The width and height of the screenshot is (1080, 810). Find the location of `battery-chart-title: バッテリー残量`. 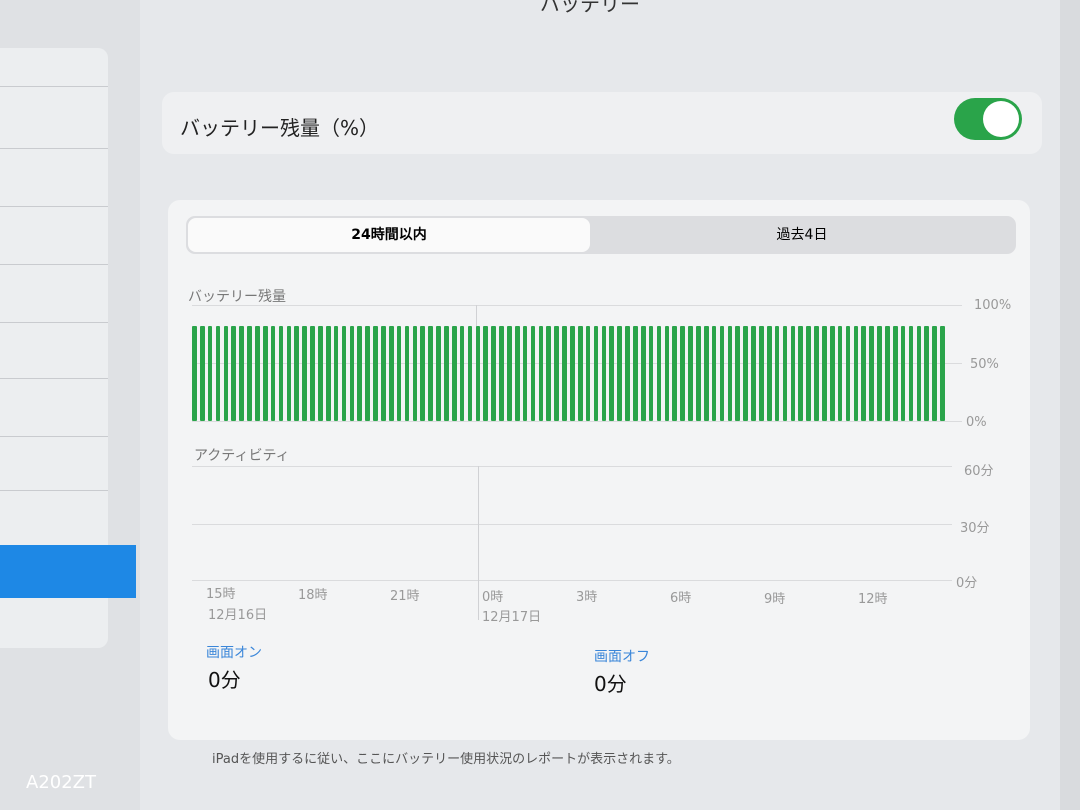

battery-chart-title: バッテリー残量 is located at coordinates (237, 297).